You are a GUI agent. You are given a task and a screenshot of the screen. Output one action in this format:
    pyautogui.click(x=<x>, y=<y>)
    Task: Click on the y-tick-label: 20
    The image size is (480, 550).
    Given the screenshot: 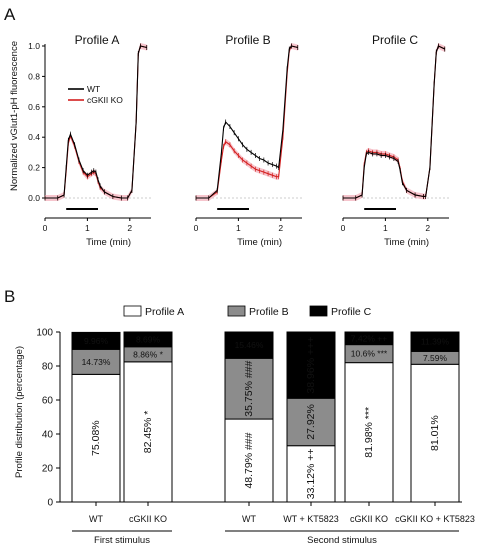 What is the action you would take?
    pyautogui.click(x=48, y=469)
    